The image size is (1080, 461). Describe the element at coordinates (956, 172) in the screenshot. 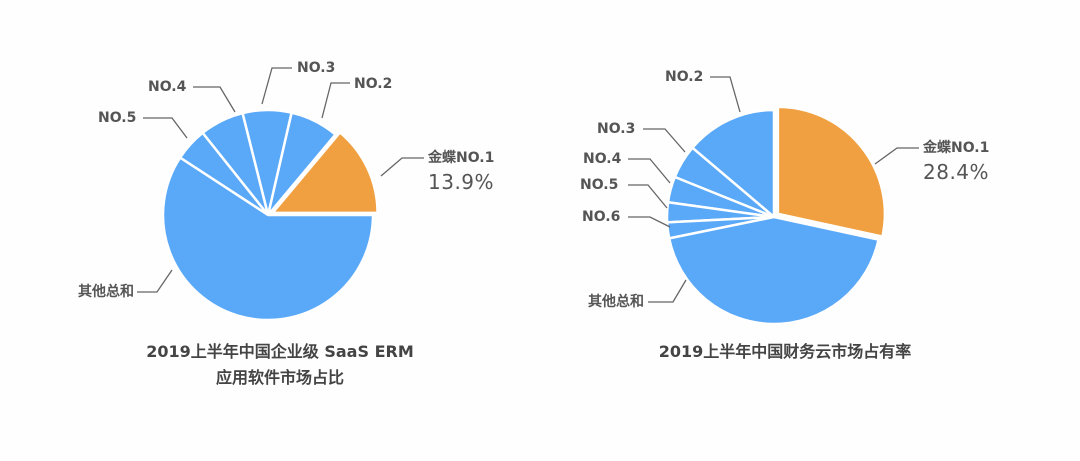

I see `right-label-no1-value: 28.4%` at that location.